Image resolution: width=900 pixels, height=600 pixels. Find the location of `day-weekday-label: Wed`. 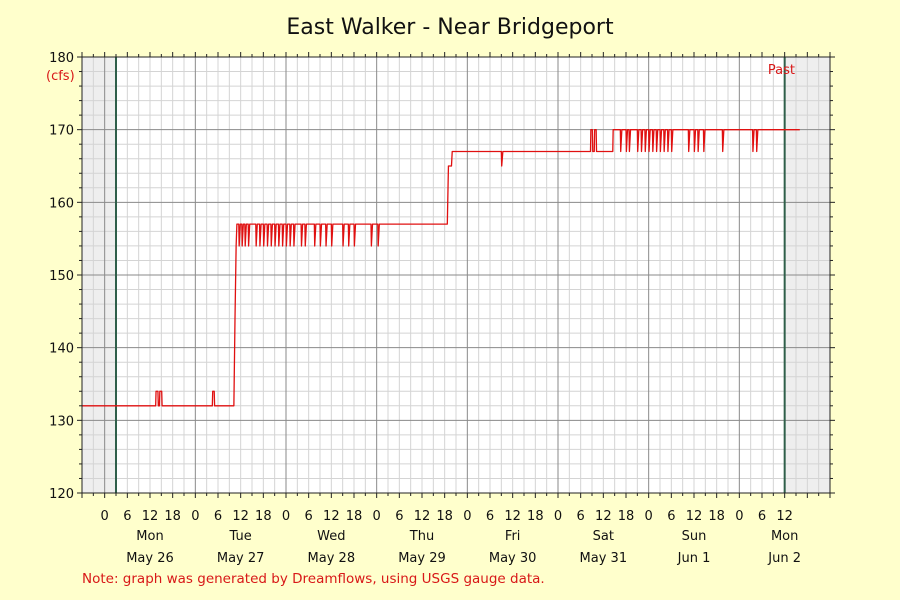

day-weekday-label: Wed is located at coordinates (331, 536).